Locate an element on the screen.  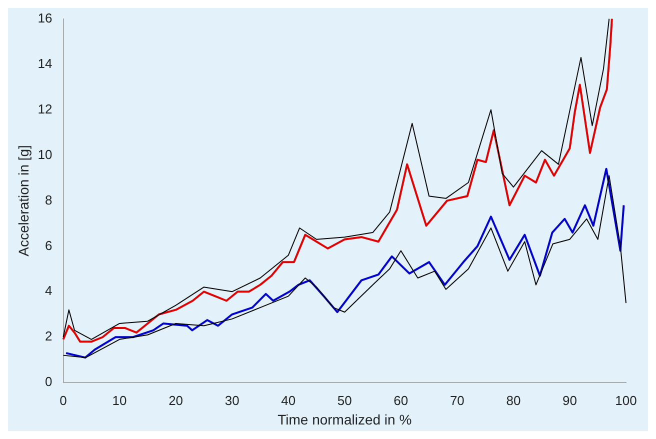
x-tick-label: 10 is located at coordinates (119, 400).